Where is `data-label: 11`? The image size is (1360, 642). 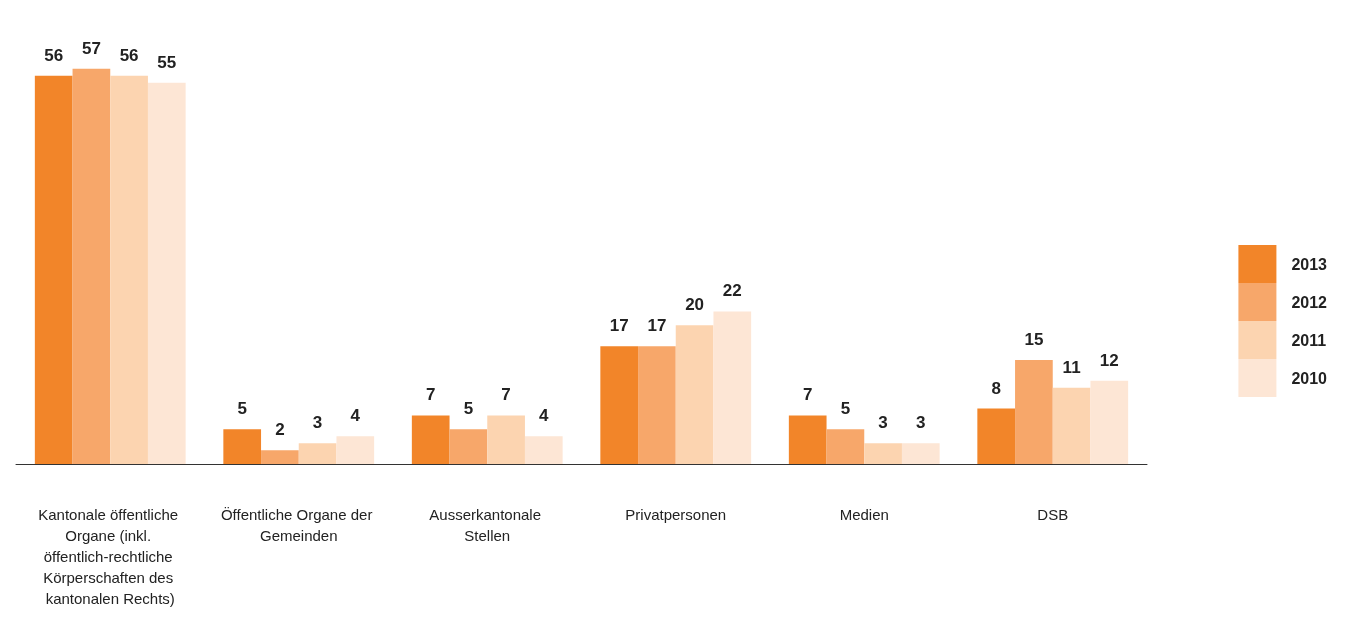 data-label: 11 is located at coordinates (1071, 367).